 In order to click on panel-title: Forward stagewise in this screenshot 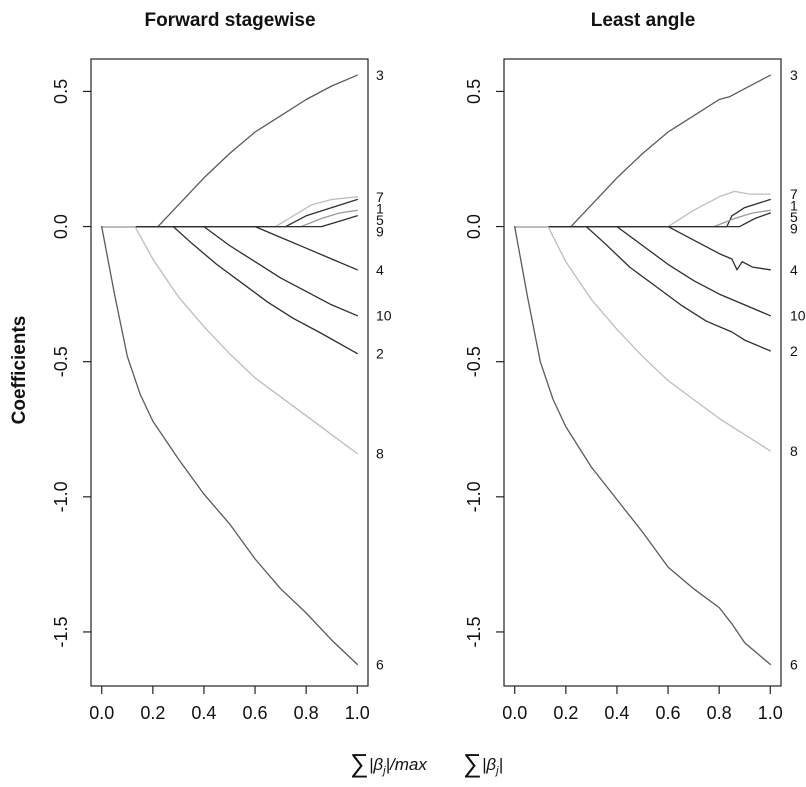, I will do `click(229, 20)`.